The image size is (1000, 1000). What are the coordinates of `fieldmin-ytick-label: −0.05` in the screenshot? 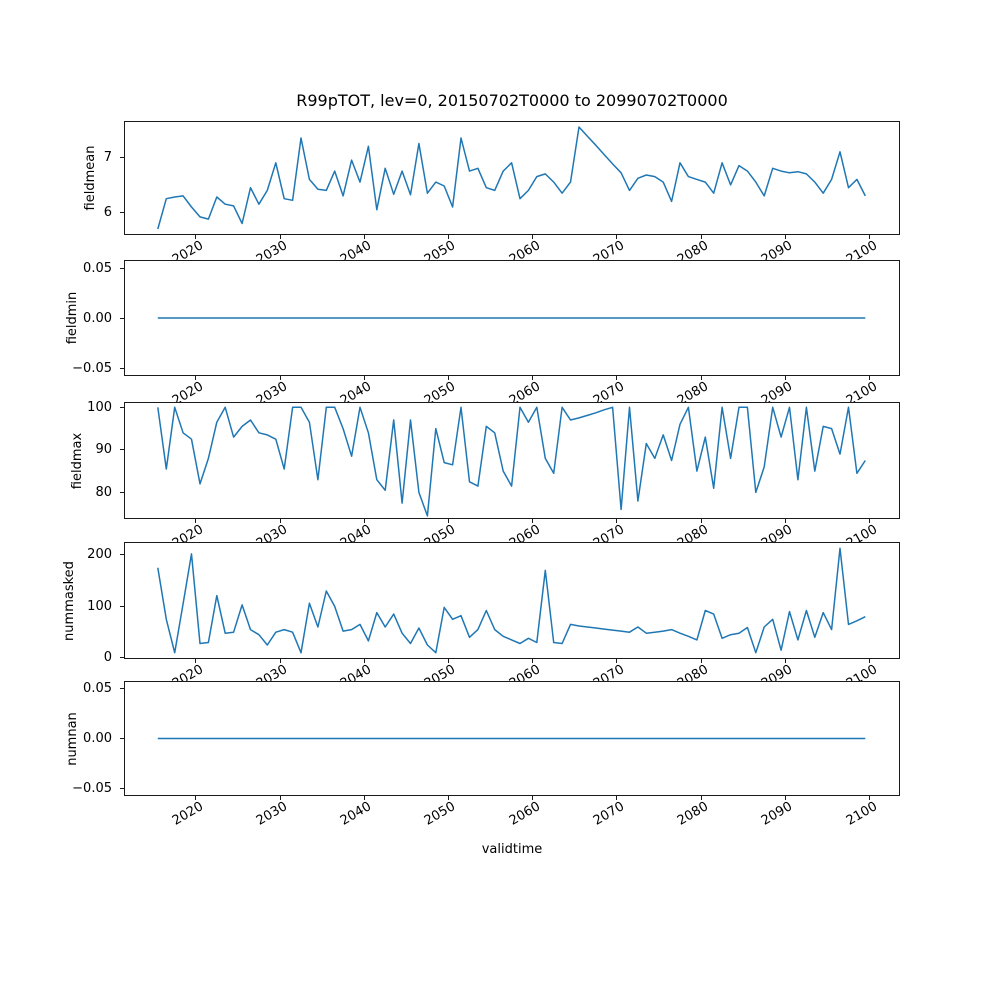 It's located at (92, 368).